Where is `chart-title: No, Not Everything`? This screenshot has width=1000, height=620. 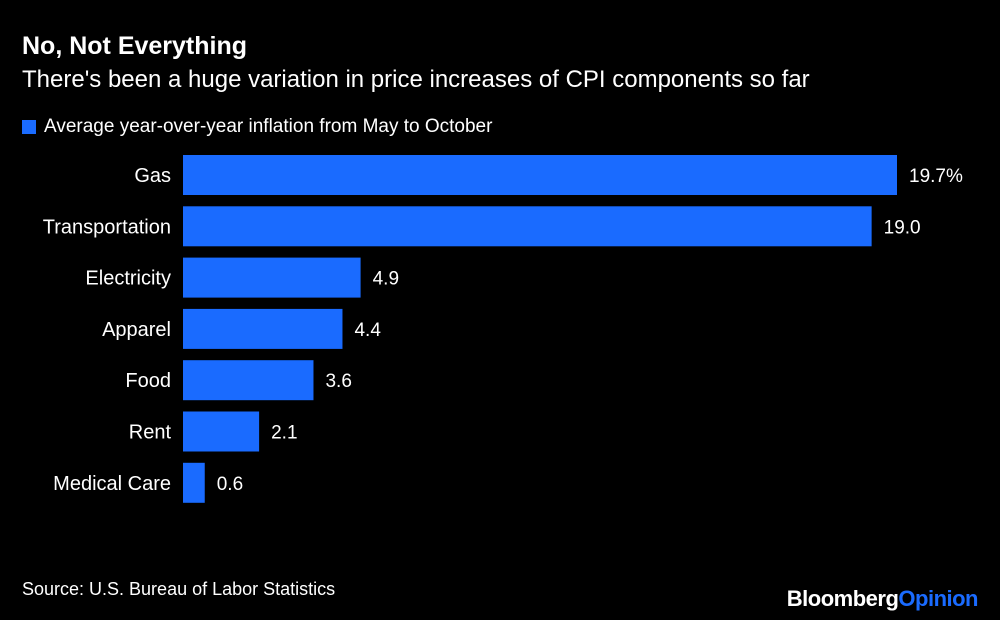
chart-title: No, Not Everything is located at coordinates (135, 46).